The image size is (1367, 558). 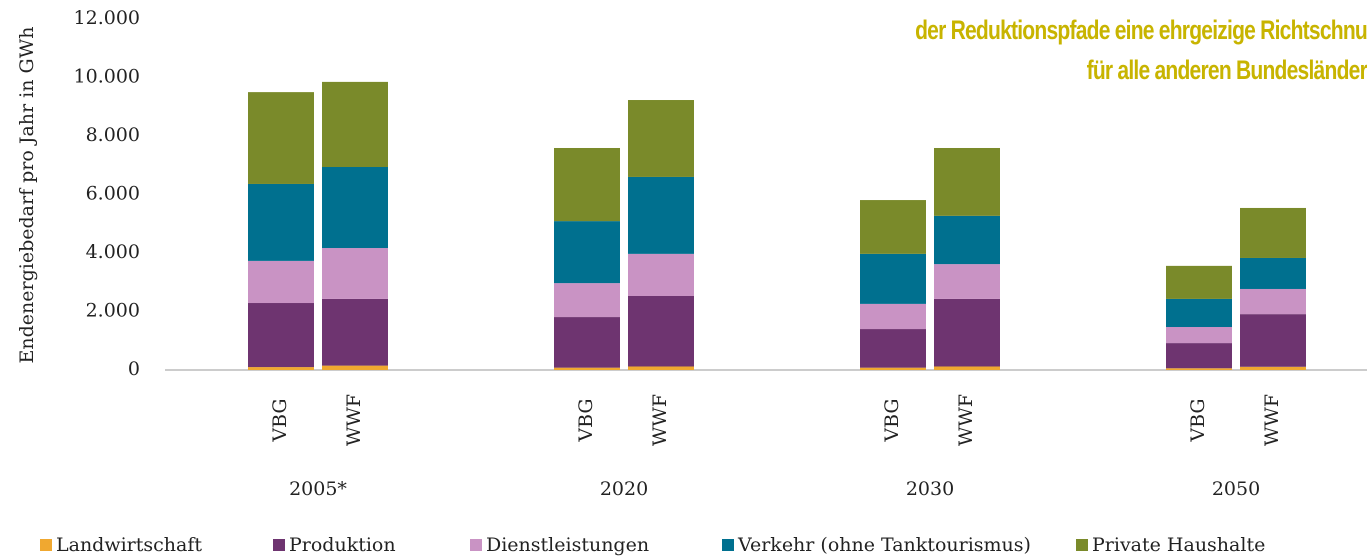 I want to click on group-label: 2030, so click(x=930, y=489).